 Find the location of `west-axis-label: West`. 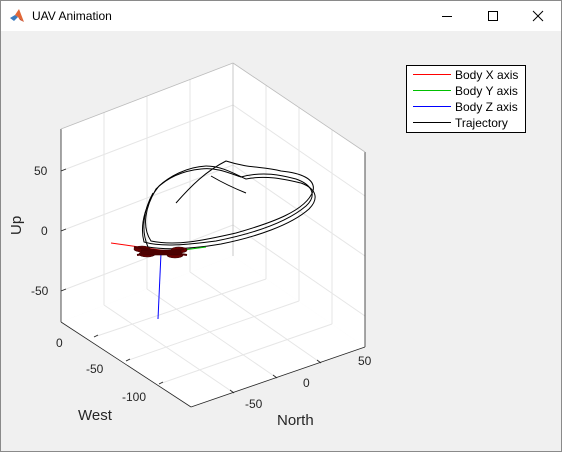

west-axis-label: West is located at coordinates (95, 415).